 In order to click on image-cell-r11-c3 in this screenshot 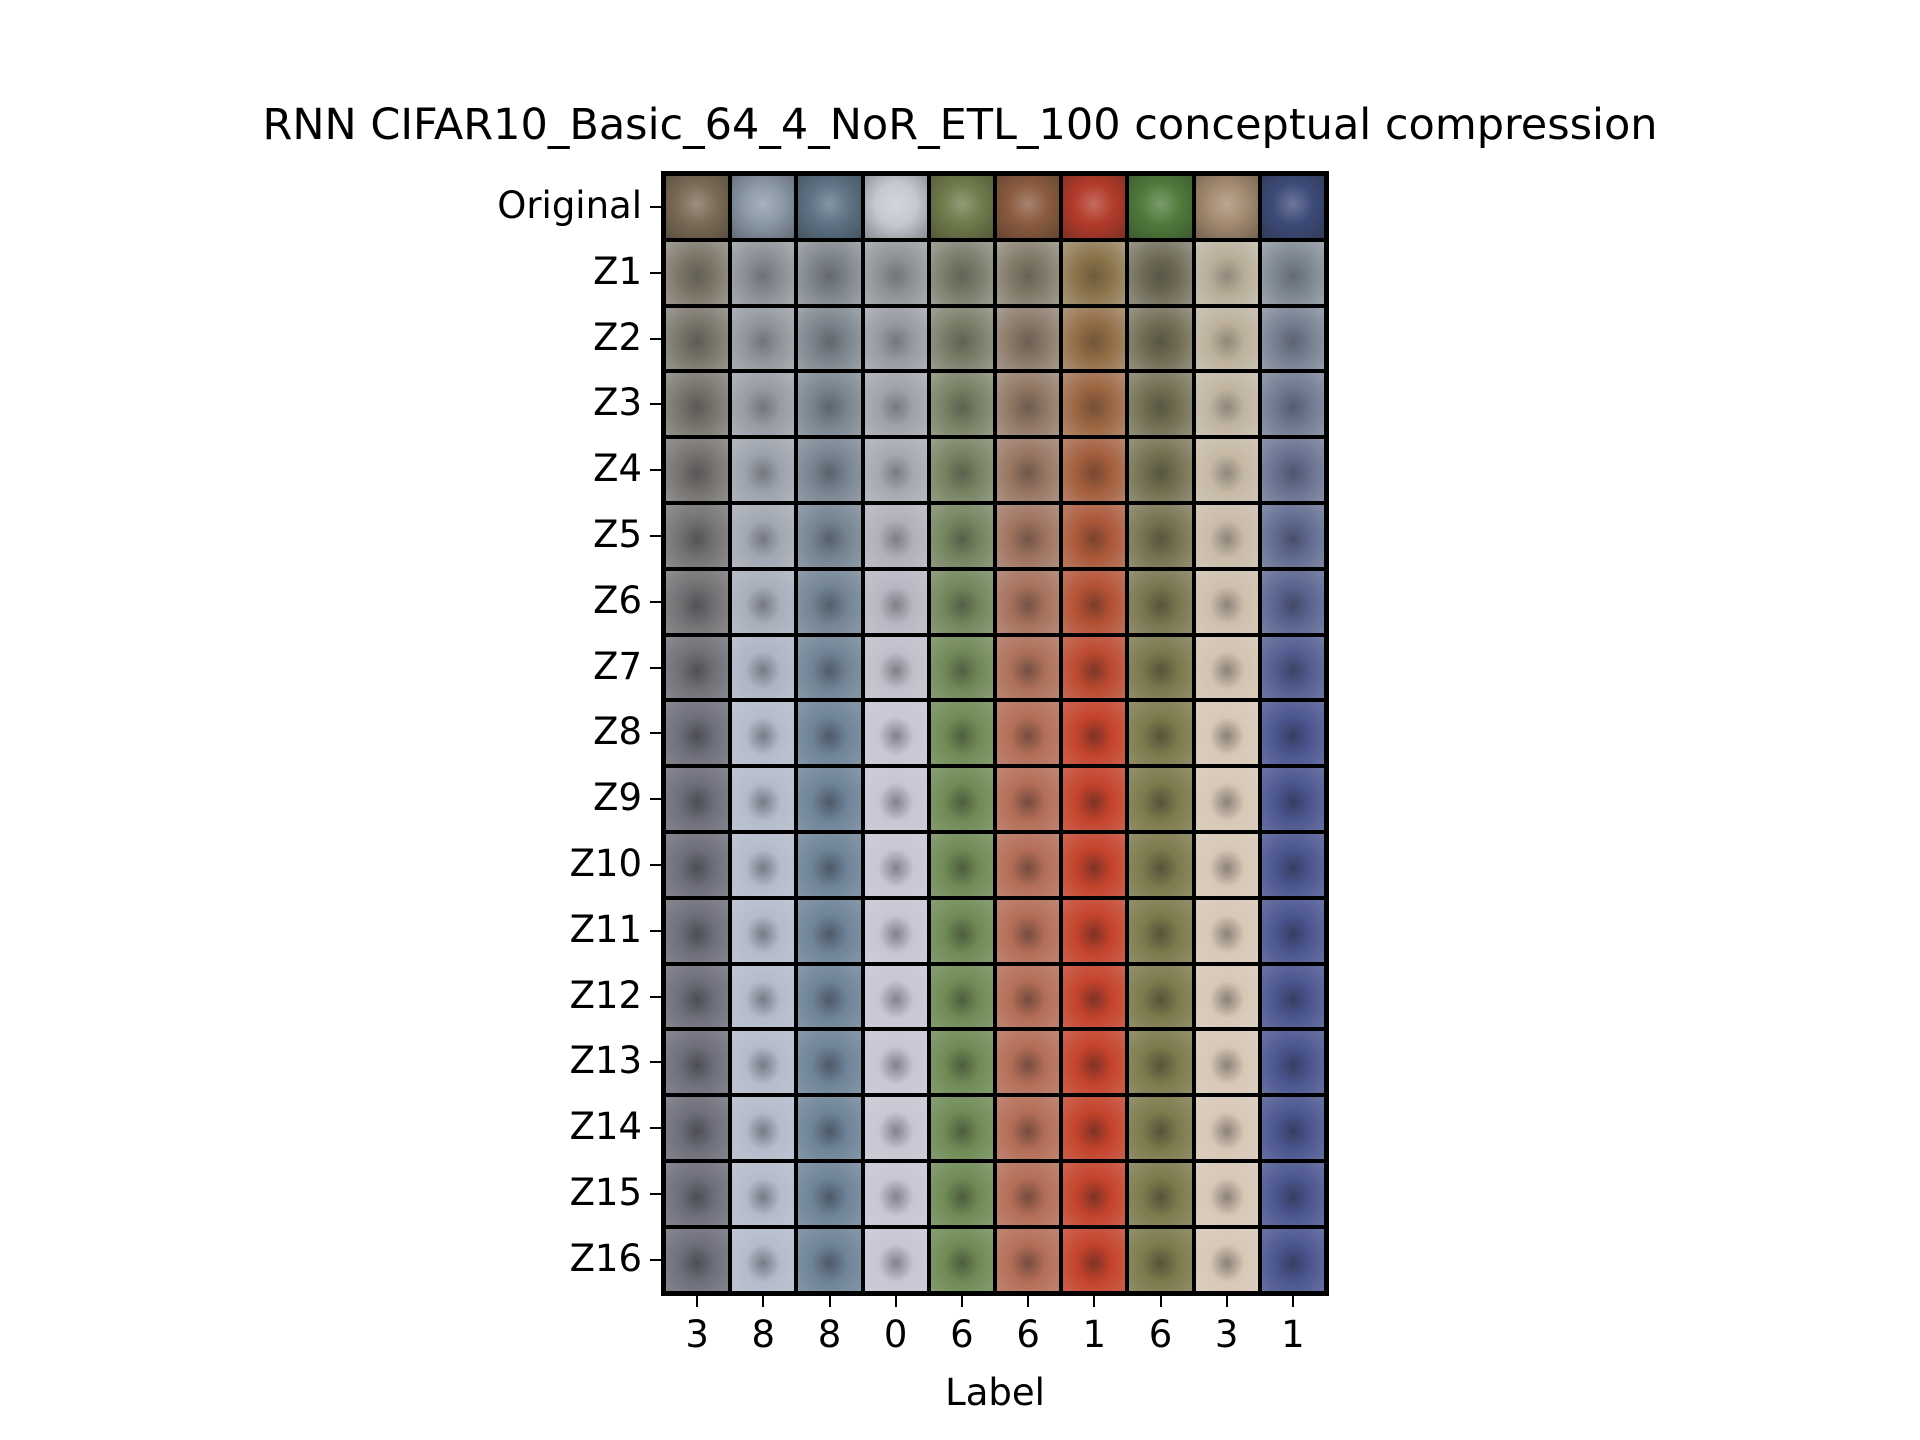, I will do `click(895, 930)`.